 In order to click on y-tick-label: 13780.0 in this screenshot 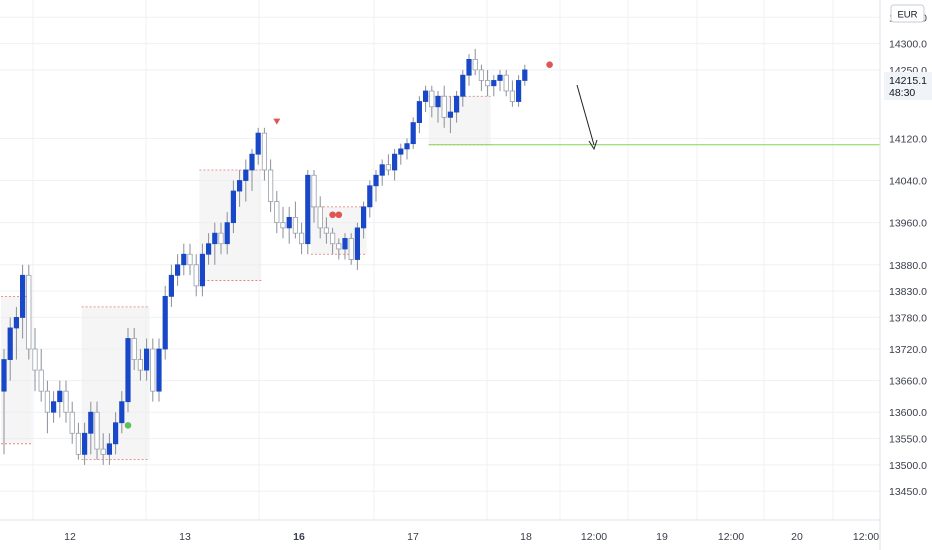, I will do `click(908, 318)`.